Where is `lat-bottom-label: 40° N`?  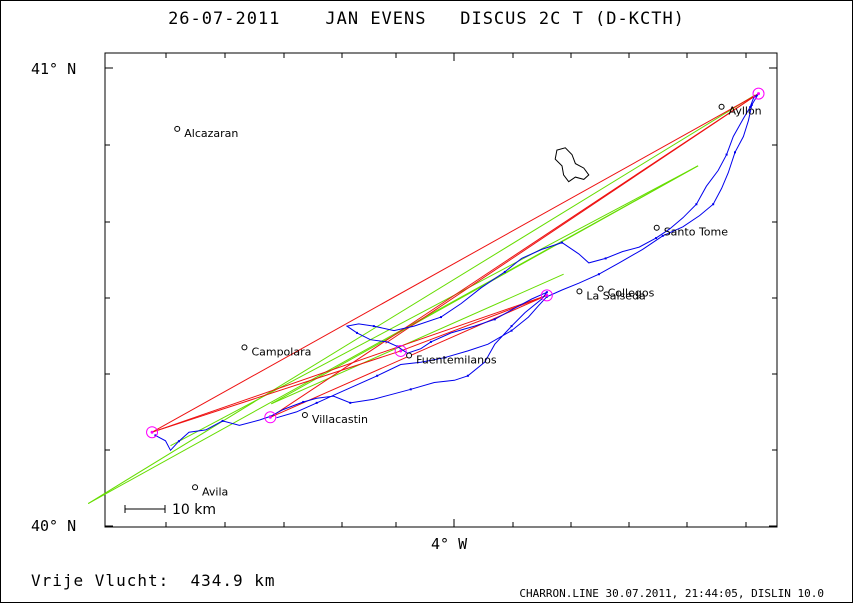
lat-bottom-label: 40° N is located at coordinates (53, 526).